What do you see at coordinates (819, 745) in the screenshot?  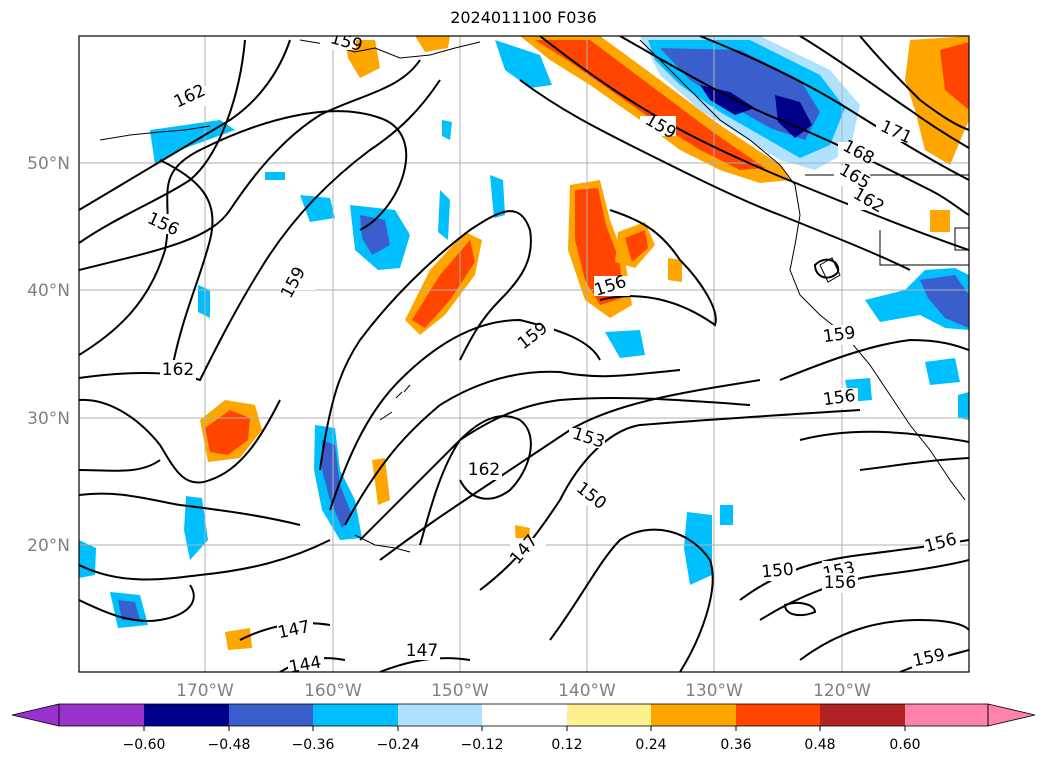 I see `colorbar-tick-label: 0.48` at bounding box center [819, 745].